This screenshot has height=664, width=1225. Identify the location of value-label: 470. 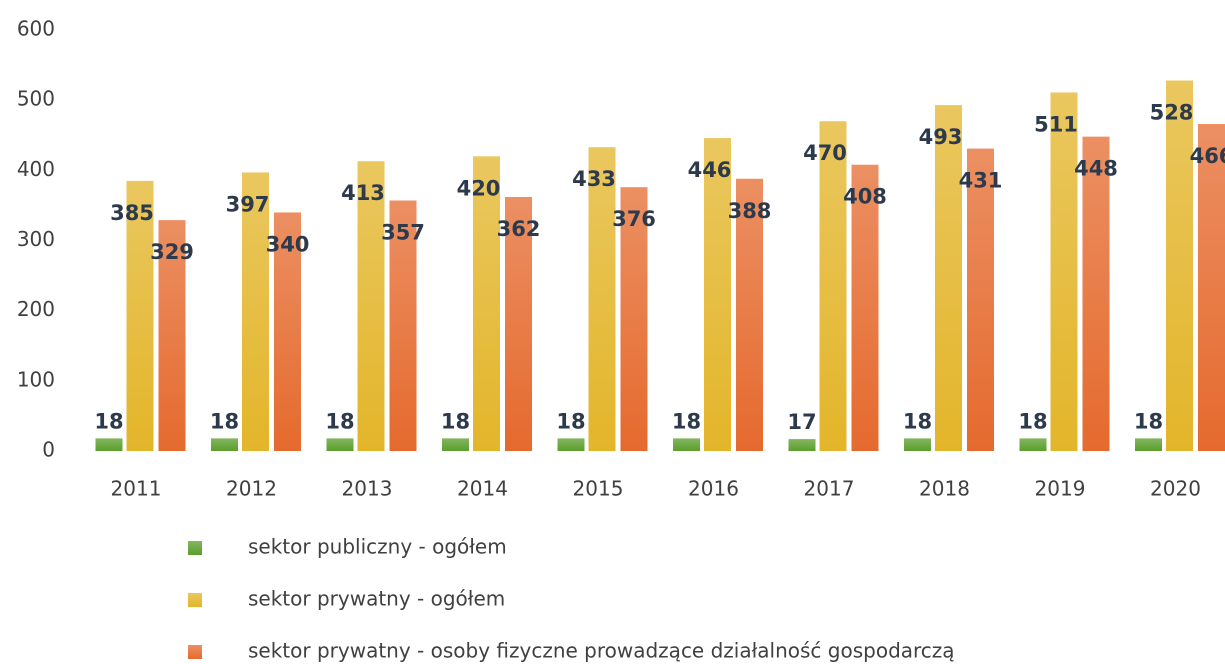
(825, 153).